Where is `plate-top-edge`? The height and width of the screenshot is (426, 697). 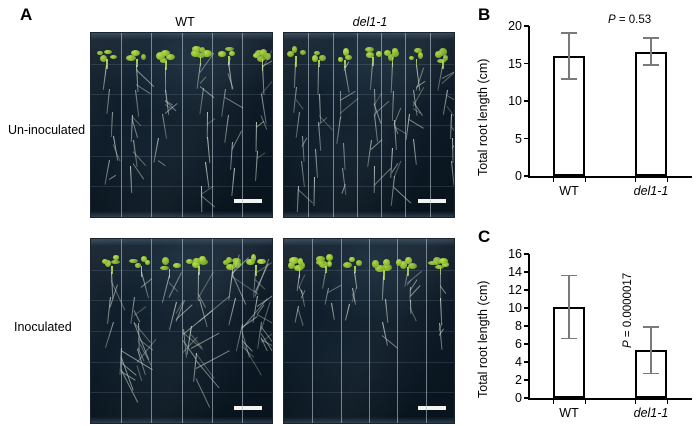 plate-top-edge is located at coordinates (181, 242).